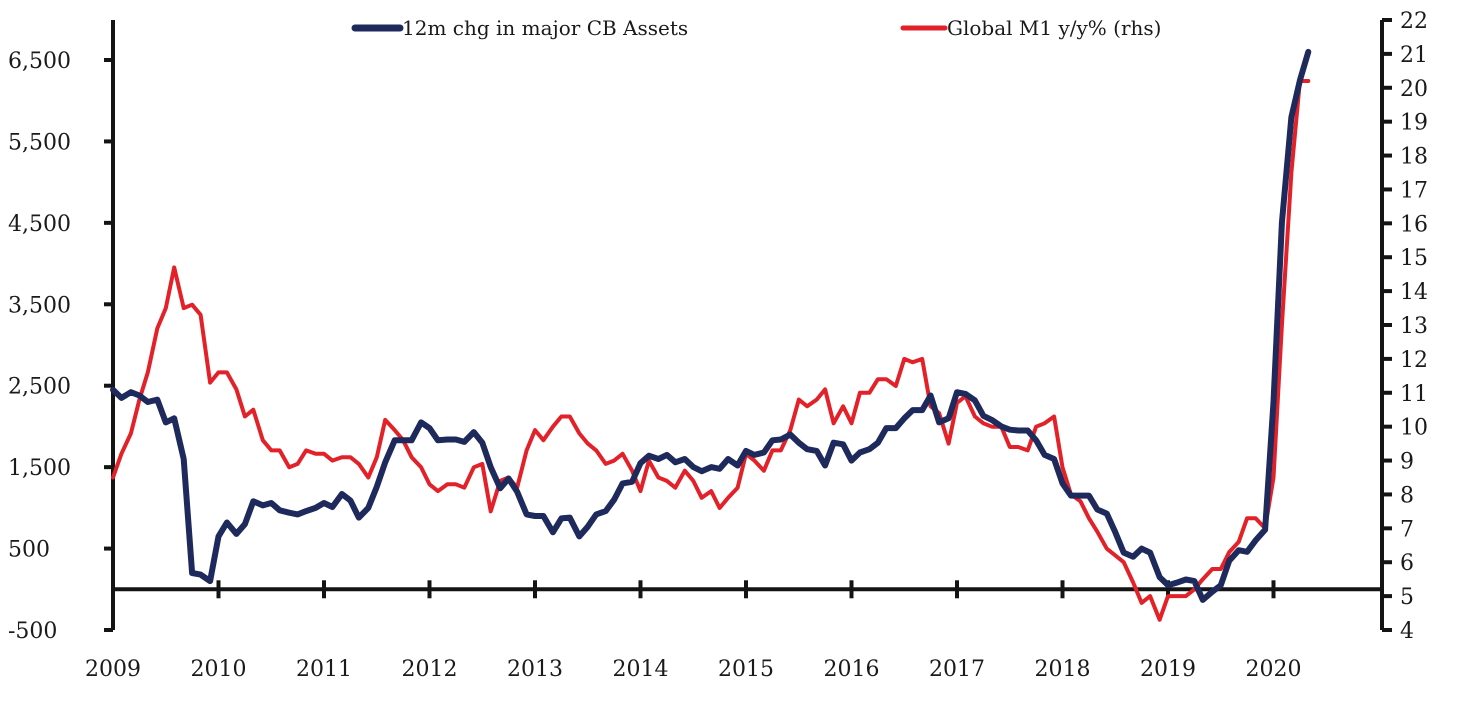 The image size is (1475, 705). What do you see at coordinates (535, 669) in the screenshot?
I see `x-tick-label: 2013` at bounding box center [535, 669].